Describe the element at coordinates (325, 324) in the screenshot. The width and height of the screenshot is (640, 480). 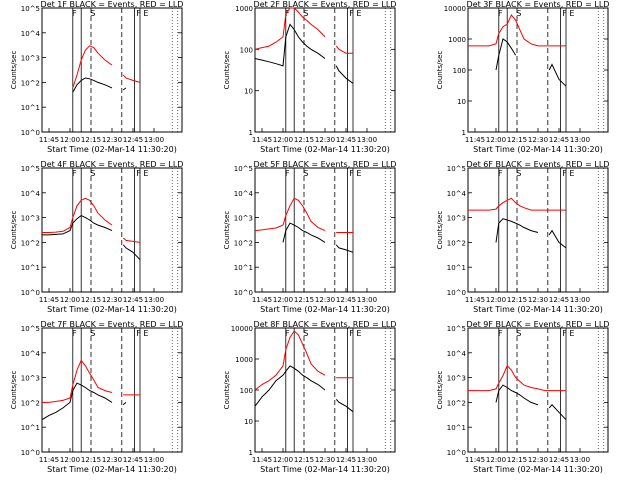
I see `chart-title: Det 8F BLACK = Events, RED = LLD` at that location.